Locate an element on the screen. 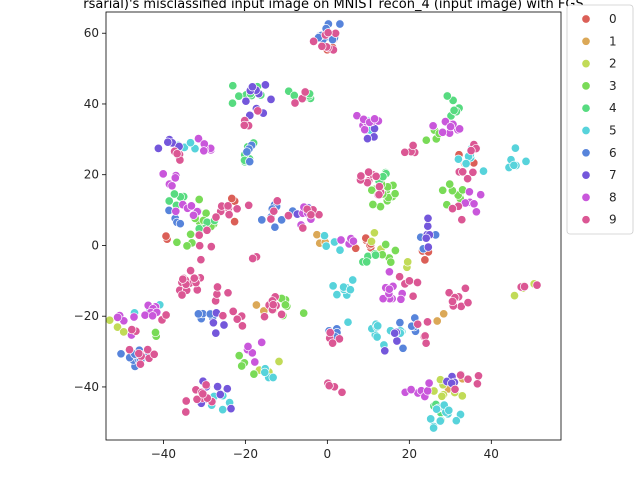  legend-label-3: 3 is located at coordinates (613, 86).